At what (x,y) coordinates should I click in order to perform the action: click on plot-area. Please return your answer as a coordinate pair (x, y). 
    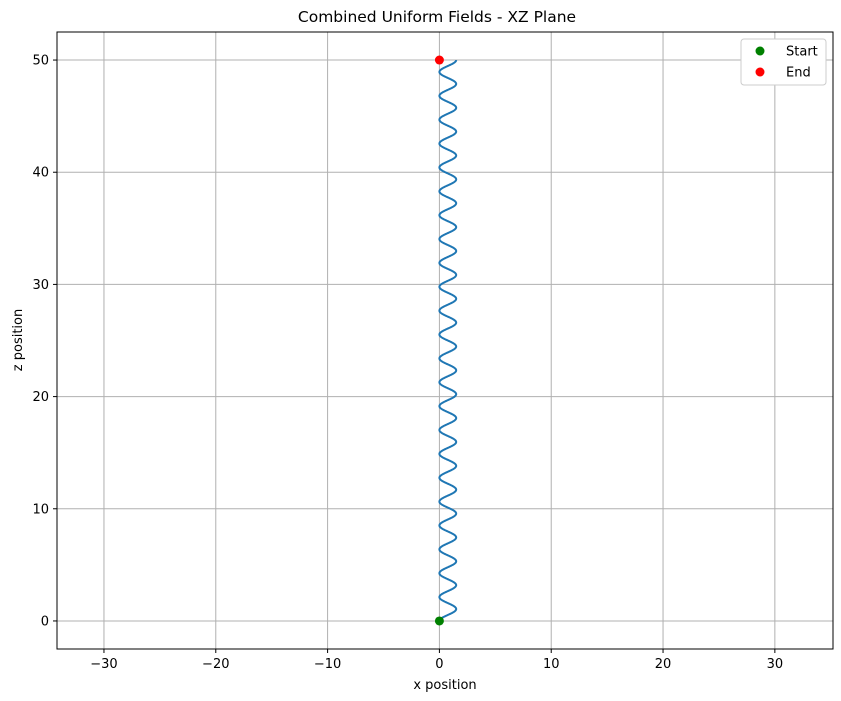
    Looking at the image, I should click on (446, 340).